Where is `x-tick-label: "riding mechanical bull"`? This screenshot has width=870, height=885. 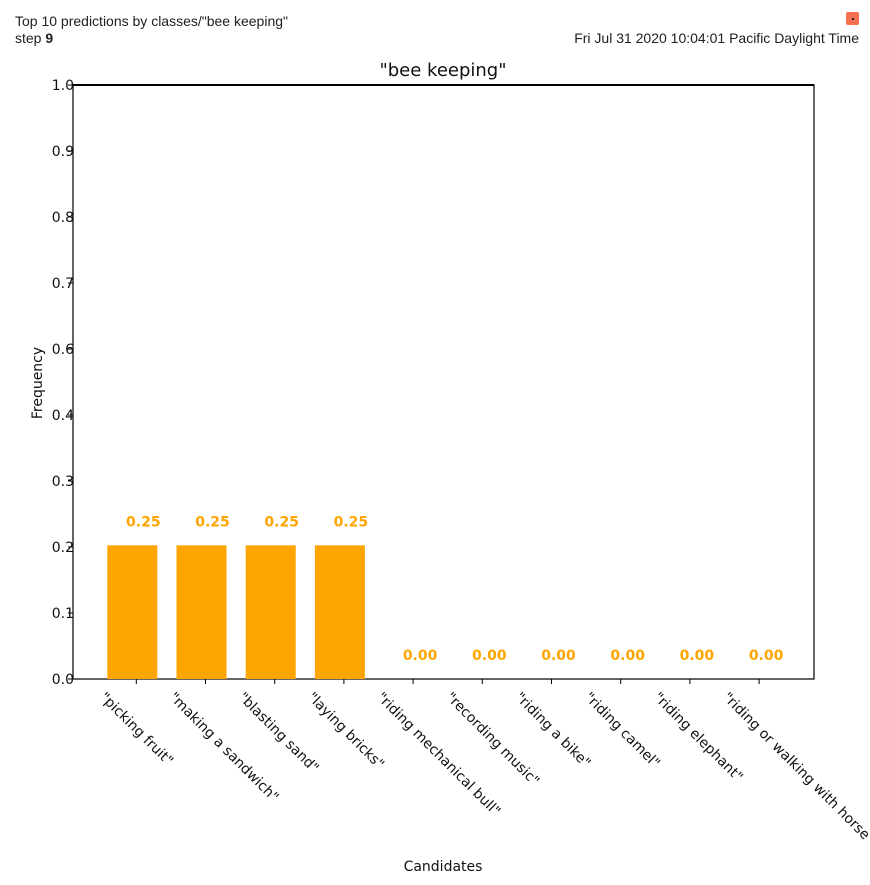
x-tick-label: "riding mechanical bull" is located at coordinates (438, 755).